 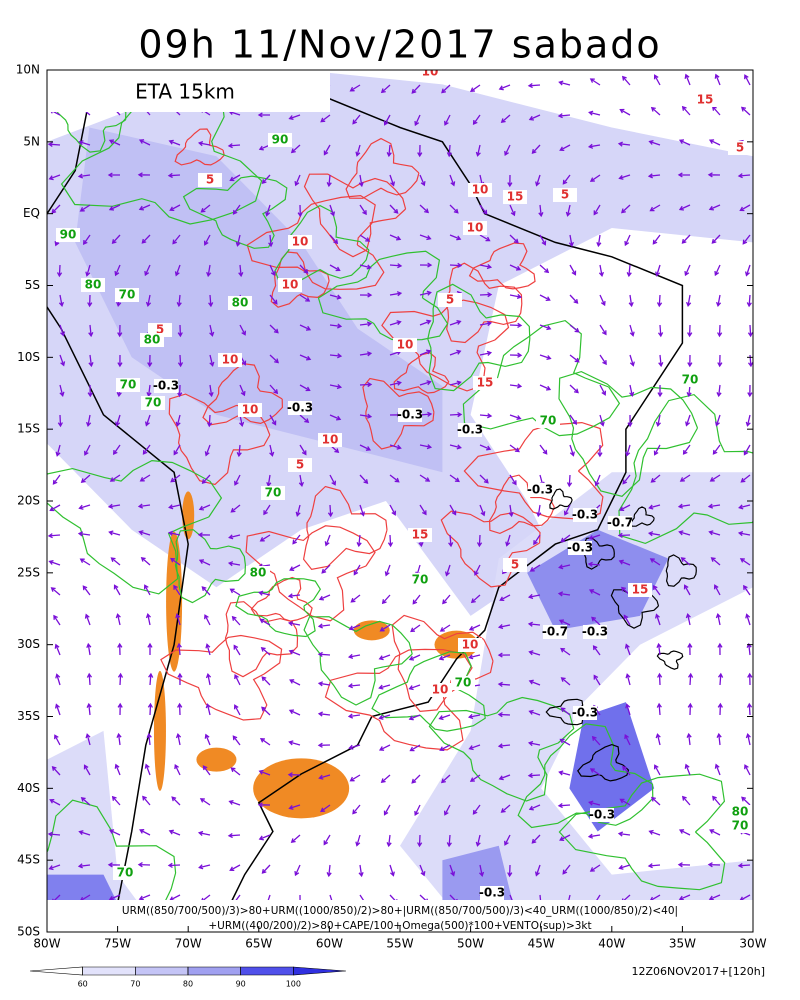 I want to click on lat-label: 45S, so click(x=28, y=860).